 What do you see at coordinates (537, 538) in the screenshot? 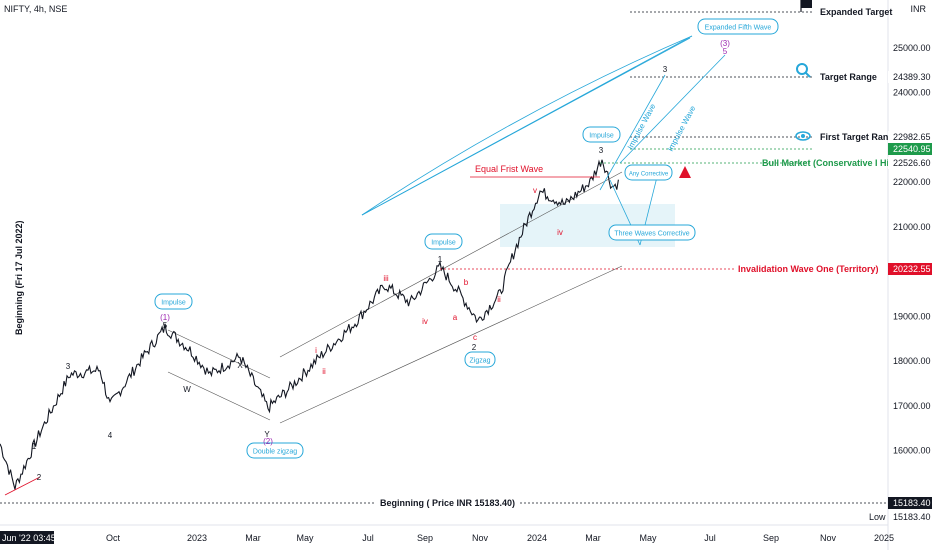
I see `x-tick-label: 2024` at bounding box center [537, 538].